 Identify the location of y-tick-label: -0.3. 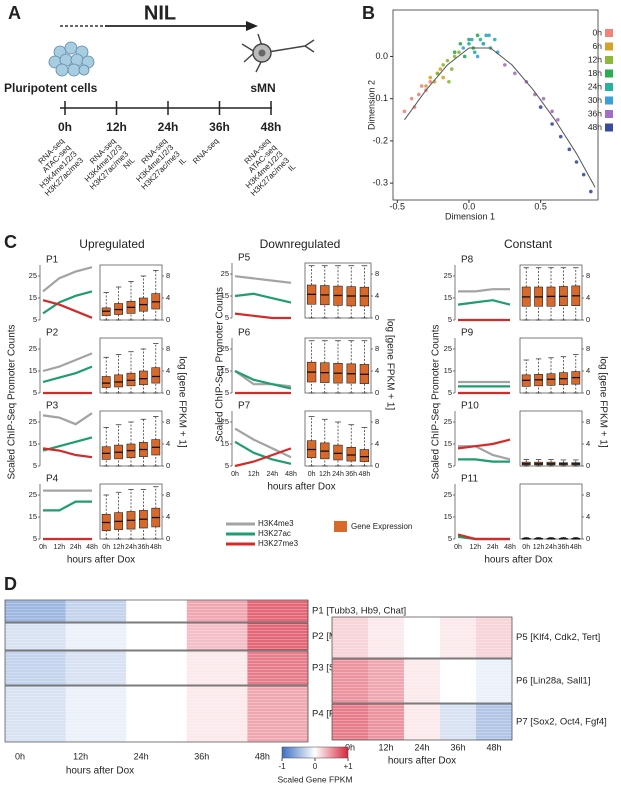
(380, 182).